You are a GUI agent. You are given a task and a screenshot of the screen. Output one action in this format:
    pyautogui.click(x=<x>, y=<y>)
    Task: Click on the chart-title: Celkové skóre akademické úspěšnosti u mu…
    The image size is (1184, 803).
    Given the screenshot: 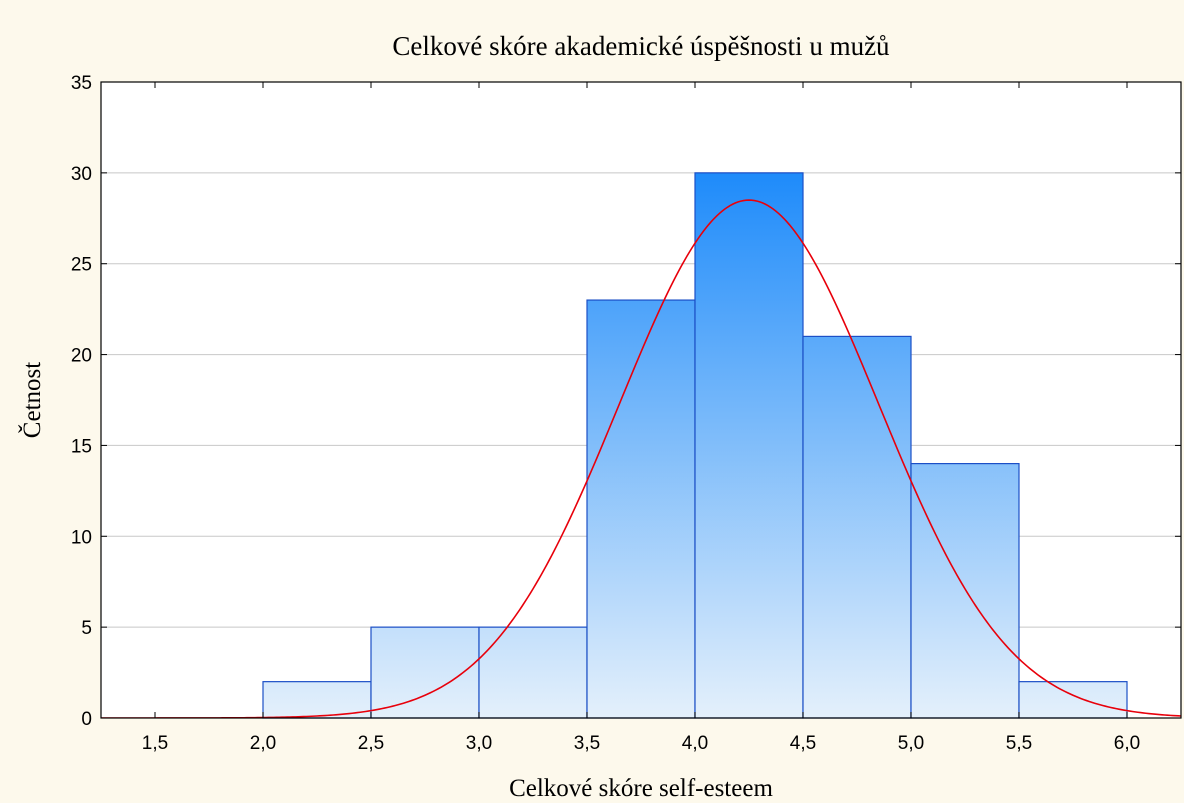 What is the action you would take?
    pyautogui.click(x=641, y=46)
    